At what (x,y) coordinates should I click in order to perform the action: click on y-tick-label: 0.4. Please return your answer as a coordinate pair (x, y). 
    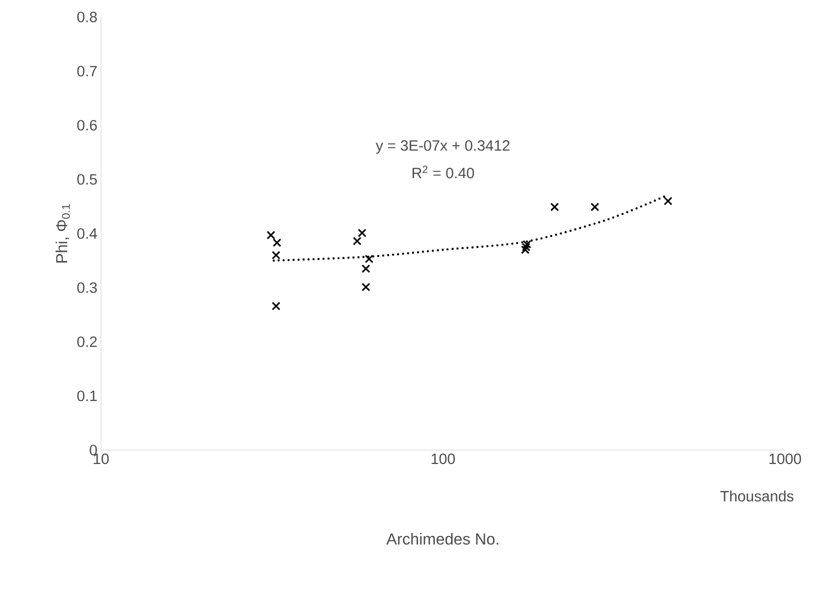
    Looking at the image, I should click on (87, 233).